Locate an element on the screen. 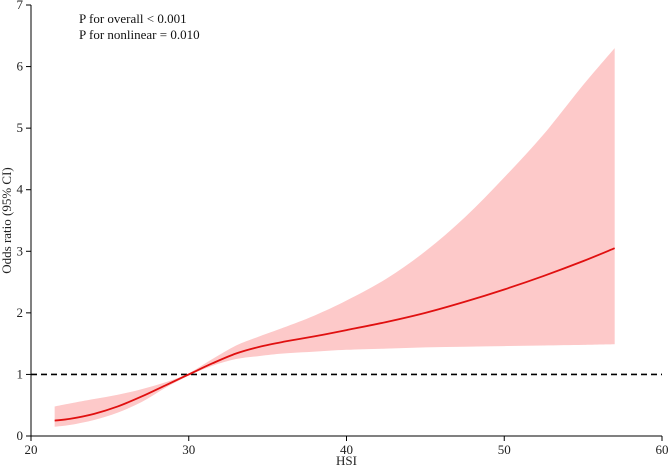  y-axis-label: Odds ratio (95% CI) is located at coordinates (7, 220).